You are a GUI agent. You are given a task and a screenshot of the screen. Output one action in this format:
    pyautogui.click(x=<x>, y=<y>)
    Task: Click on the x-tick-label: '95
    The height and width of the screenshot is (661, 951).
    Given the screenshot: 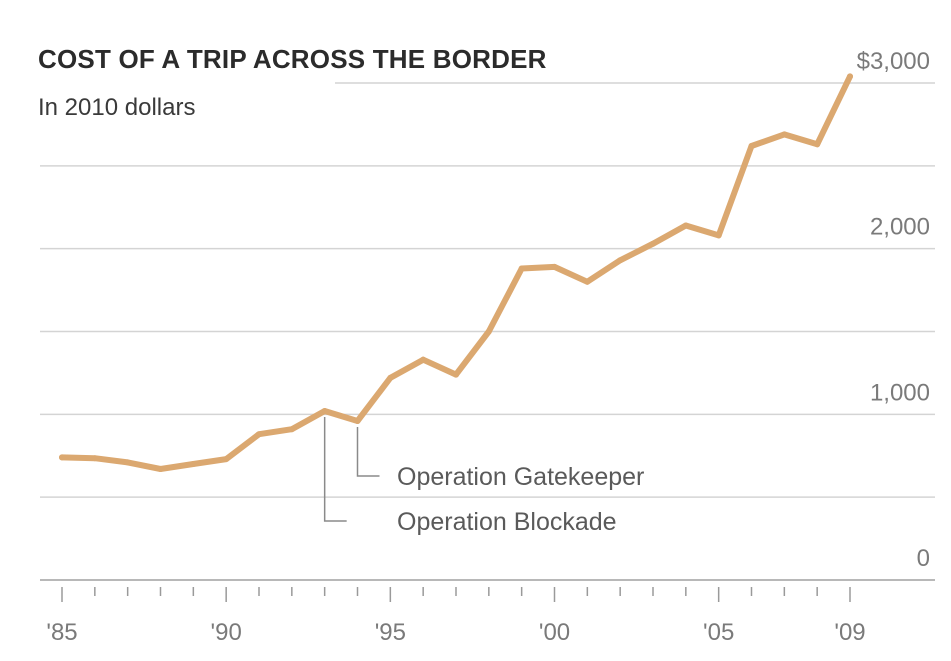 What is the action you would take?
    pyautogui.click(x=390, y=632)
    